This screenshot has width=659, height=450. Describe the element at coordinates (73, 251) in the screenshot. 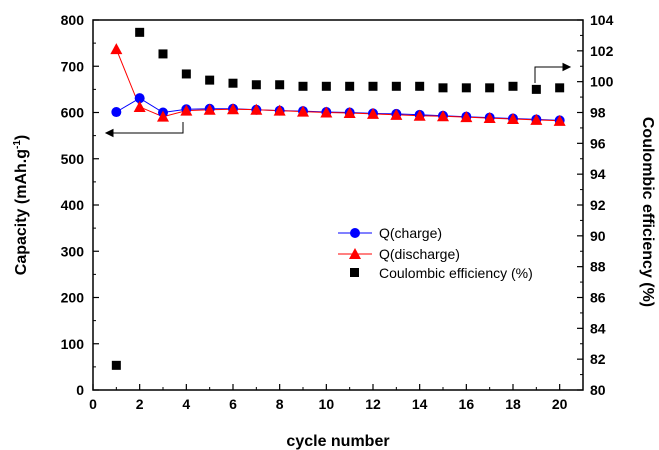

I see `y-left-tick-label: 300` at that location.